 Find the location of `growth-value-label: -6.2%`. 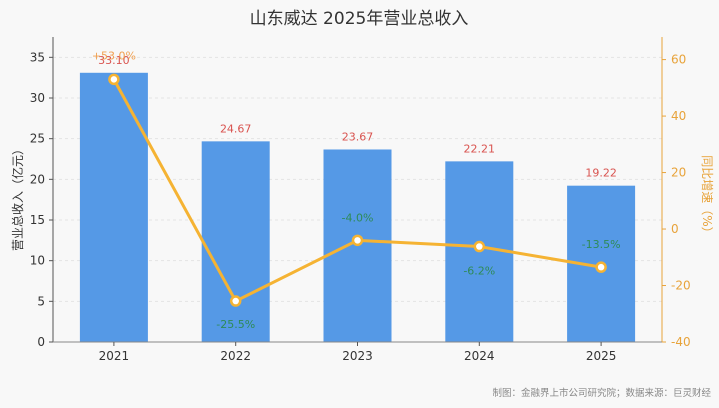

growth-value-label: -6.2% is located at coordinates (479, 271).